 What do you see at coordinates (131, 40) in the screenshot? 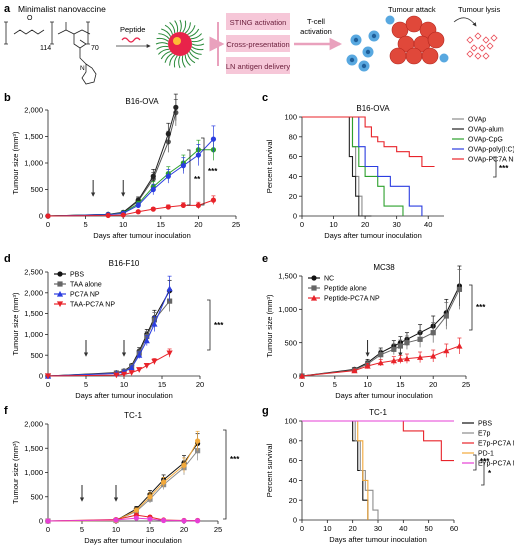
I see `peptide-icon` at bounding box center [131, 40].